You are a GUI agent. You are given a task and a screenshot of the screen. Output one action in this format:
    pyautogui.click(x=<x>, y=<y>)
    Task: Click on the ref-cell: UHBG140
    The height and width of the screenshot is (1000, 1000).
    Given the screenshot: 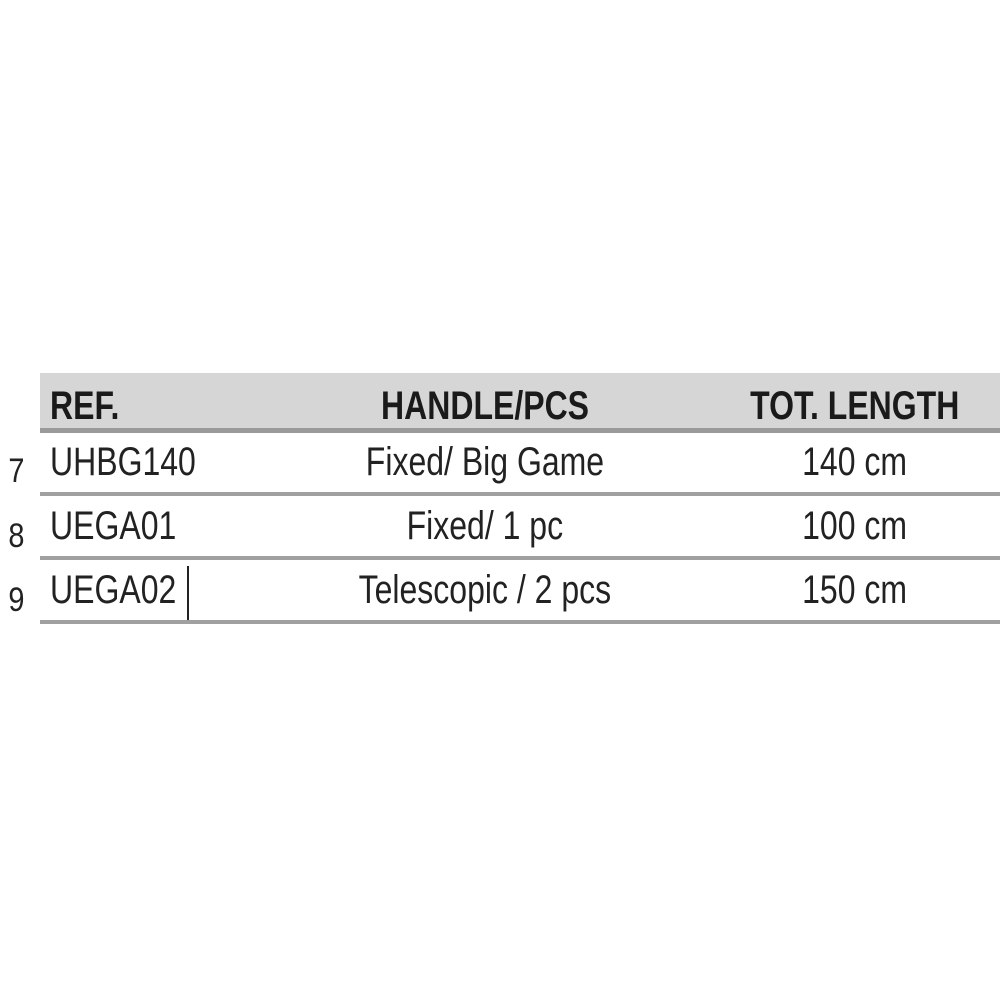 What is the action you would take?
    pyautogui.click(x=123, y=461)
    